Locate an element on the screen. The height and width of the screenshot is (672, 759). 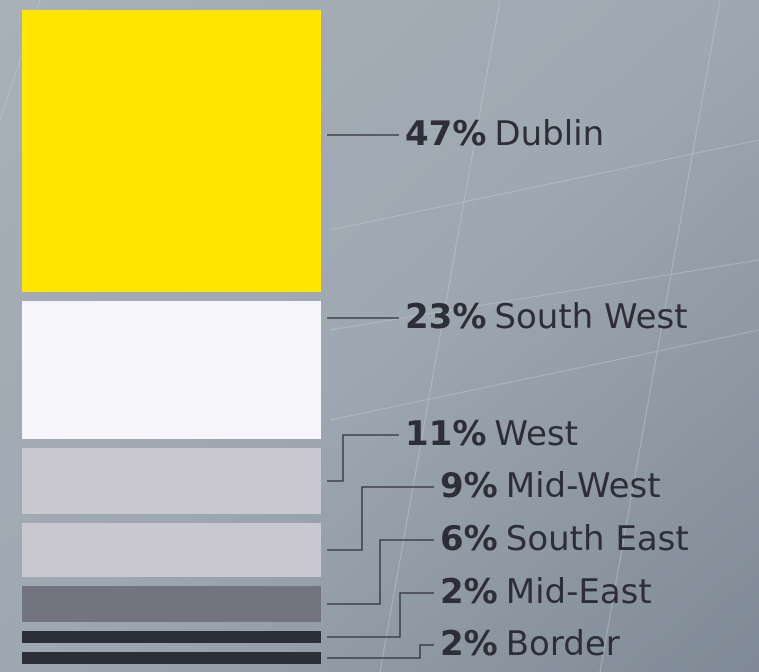
value-label: 23% is located at coordinates (445, 317).